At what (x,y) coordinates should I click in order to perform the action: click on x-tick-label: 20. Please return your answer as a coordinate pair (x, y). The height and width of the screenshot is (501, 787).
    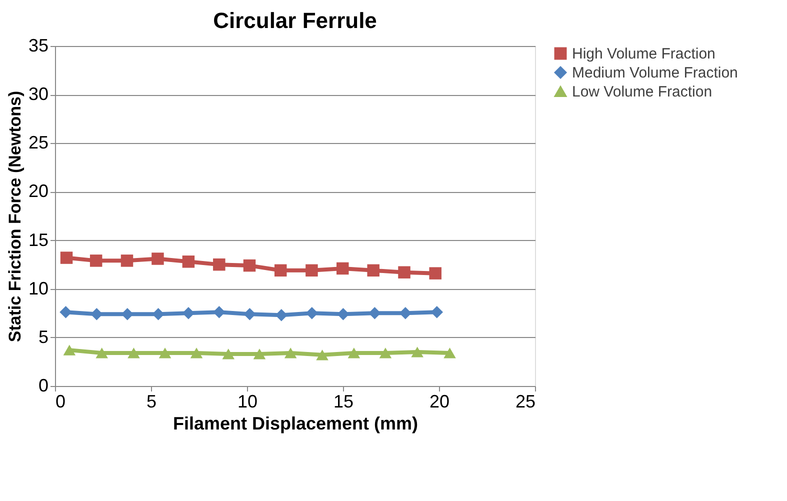
    Looking at the image, I should click on (439, 402).